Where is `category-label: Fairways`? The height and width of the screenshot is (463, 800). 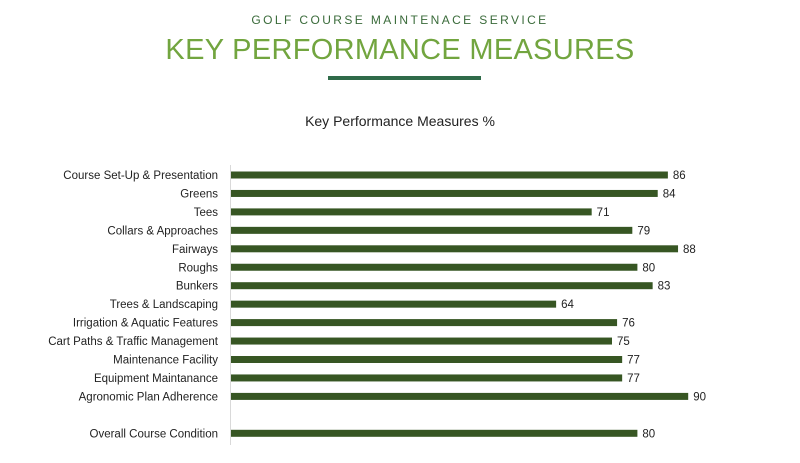
category-label: Fairways is located at coordinates (195, 250).